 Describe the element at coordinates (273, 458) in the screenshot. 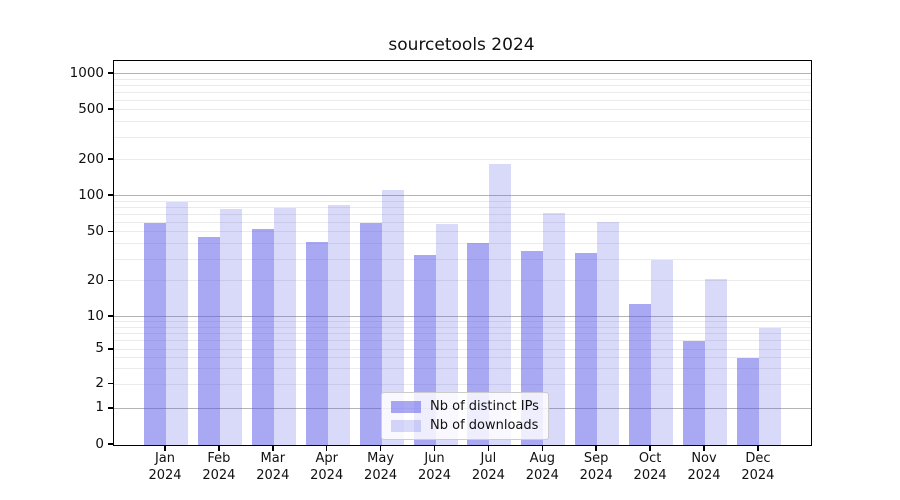

I see `x-tick-month: Mar` at that location.